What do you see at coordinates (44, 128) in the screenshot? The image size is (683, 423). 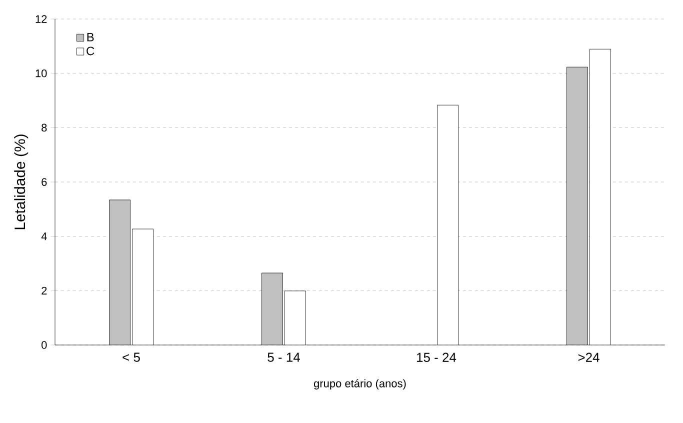 I see `y-tick-label: 8` at bounding box center [44, 128].